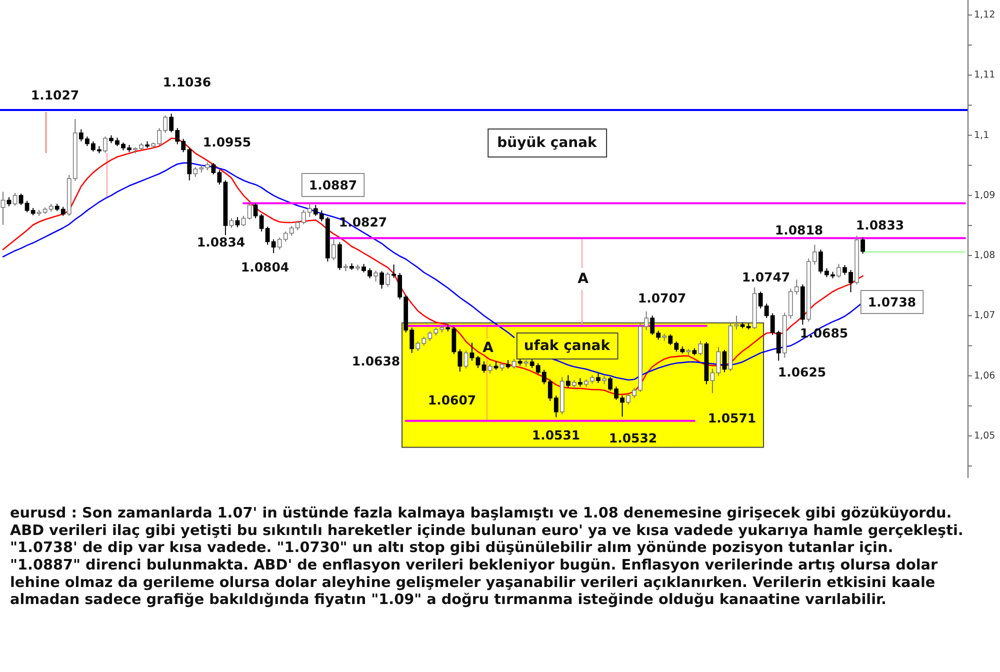 The image size is (1000, 672). Describe the element at coordinates (985, 436) in the screenshot. I see `y-tick-label: 1,05` at that location.